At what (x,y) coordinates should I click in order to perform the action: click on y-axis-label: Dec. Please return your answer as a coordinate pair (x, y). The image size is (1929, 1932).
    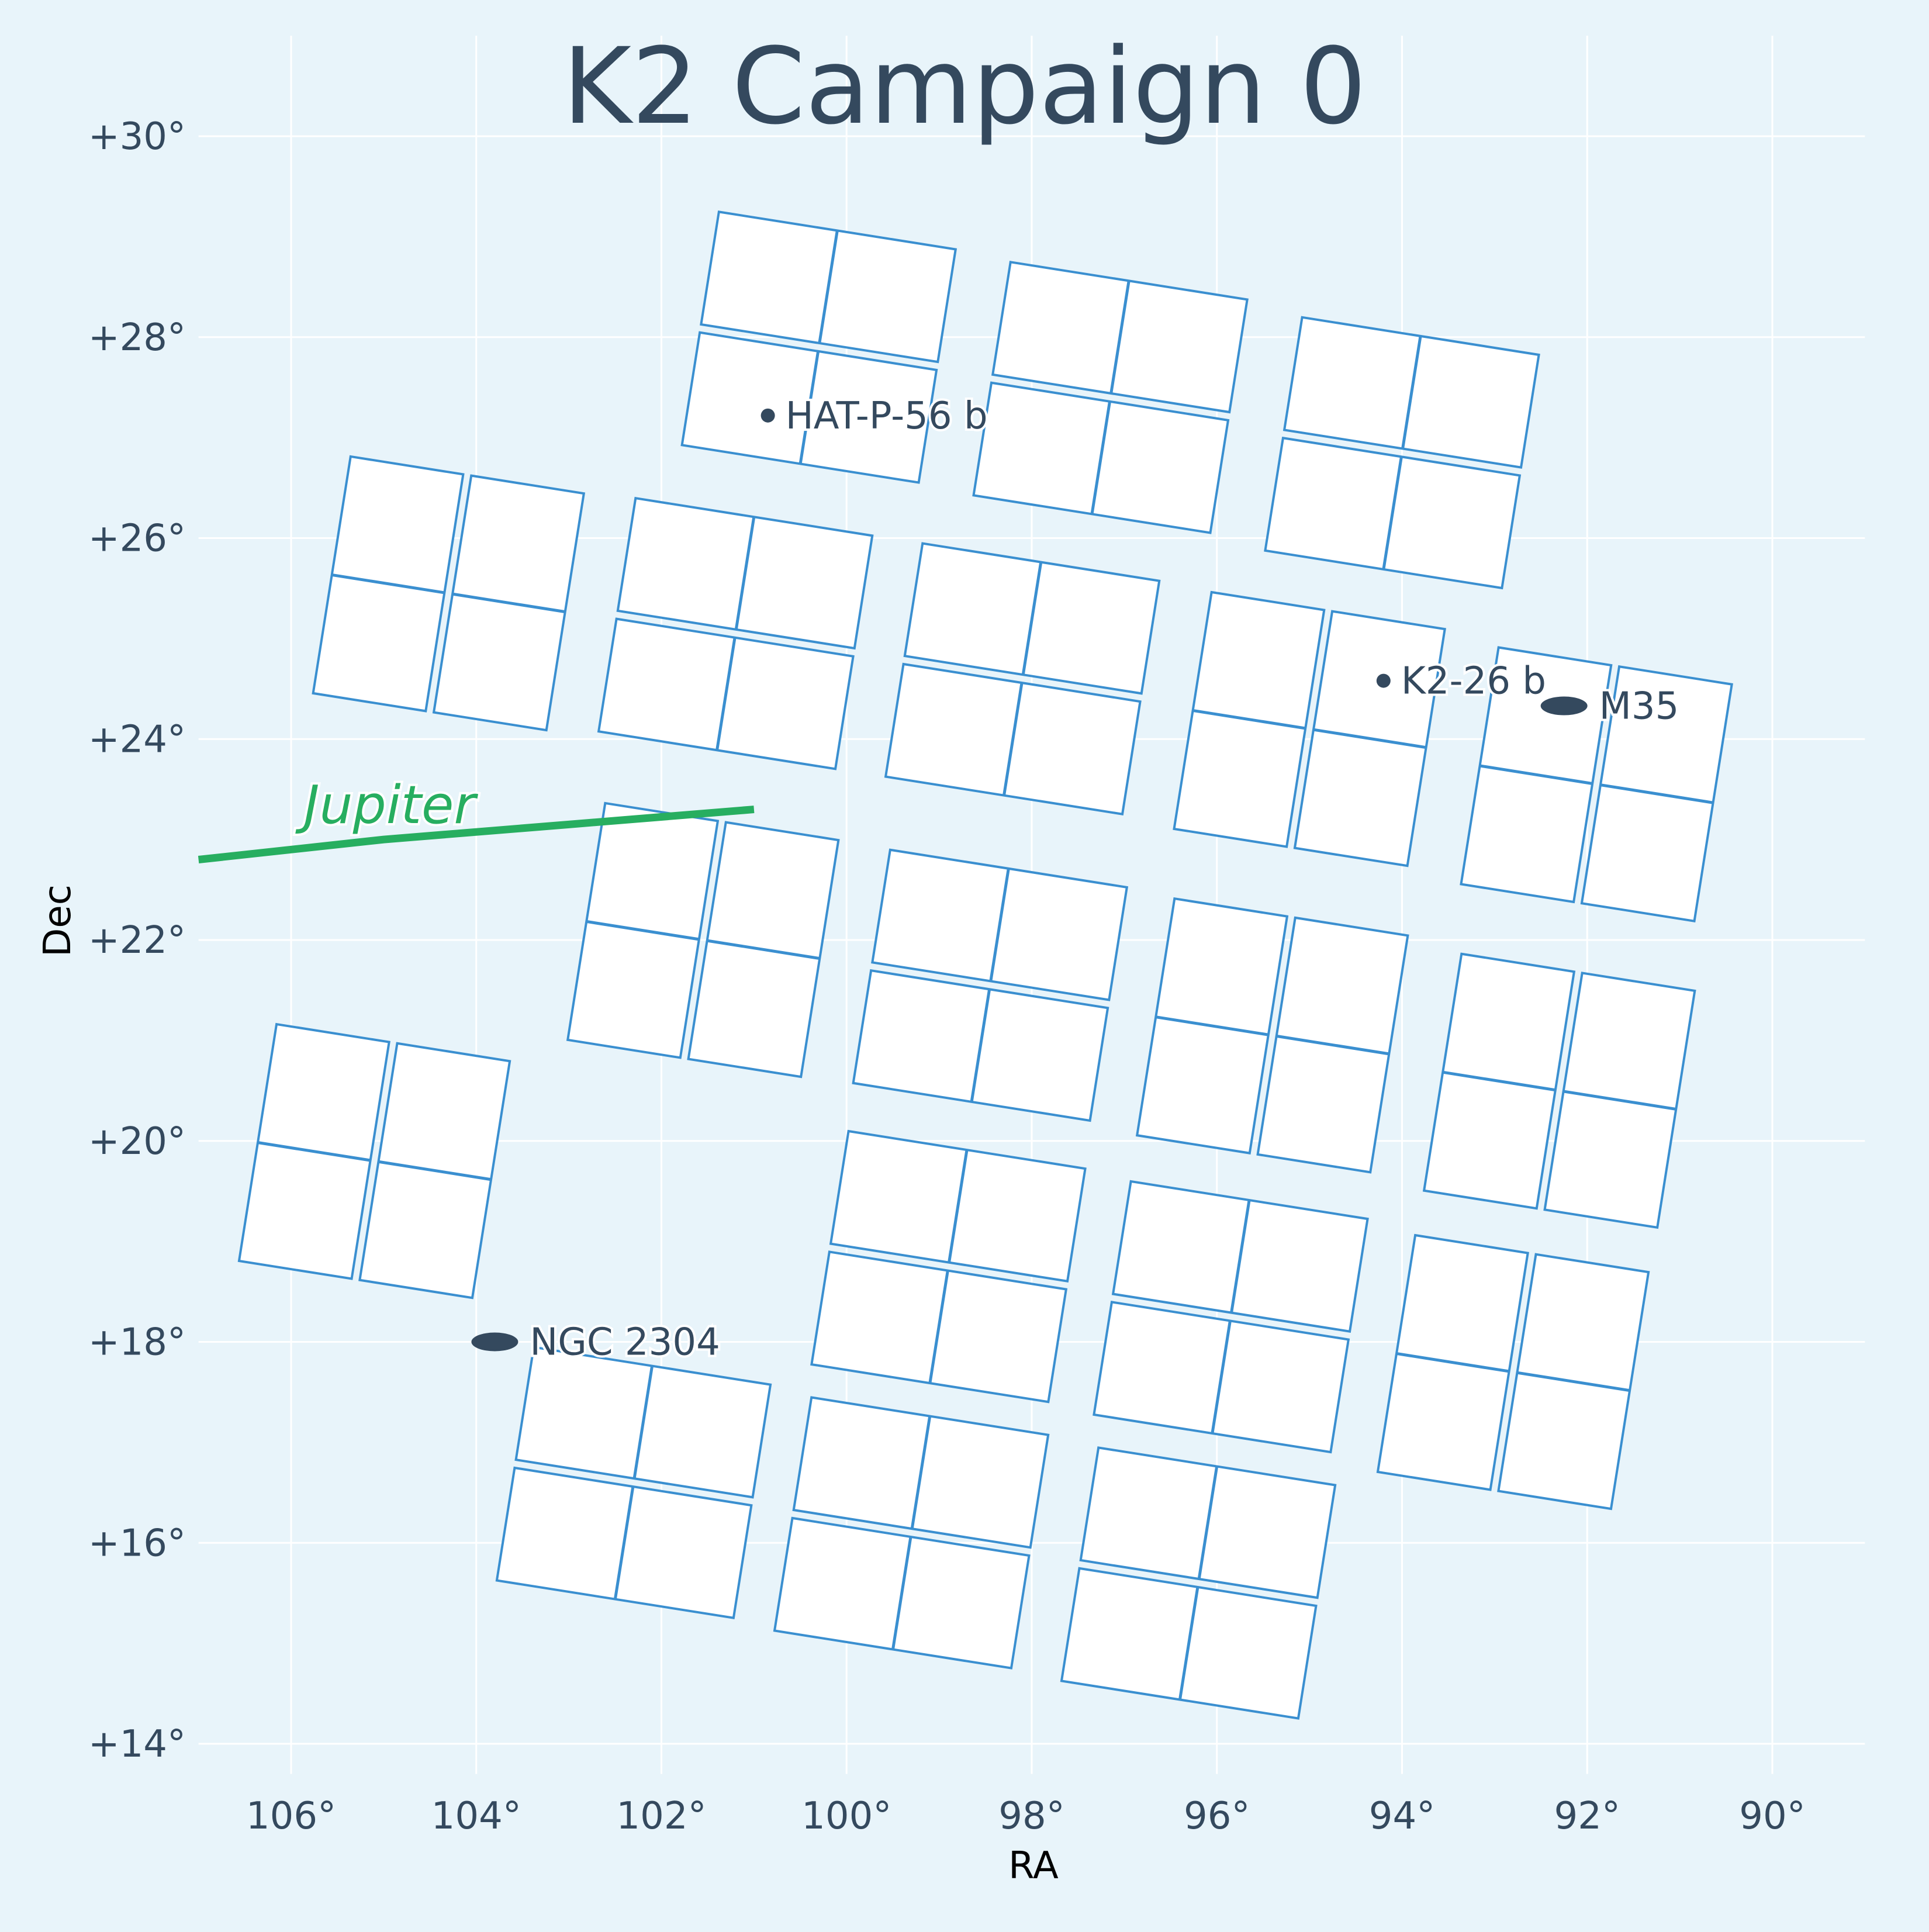
    Looking at the image, I should click on (57, 921).